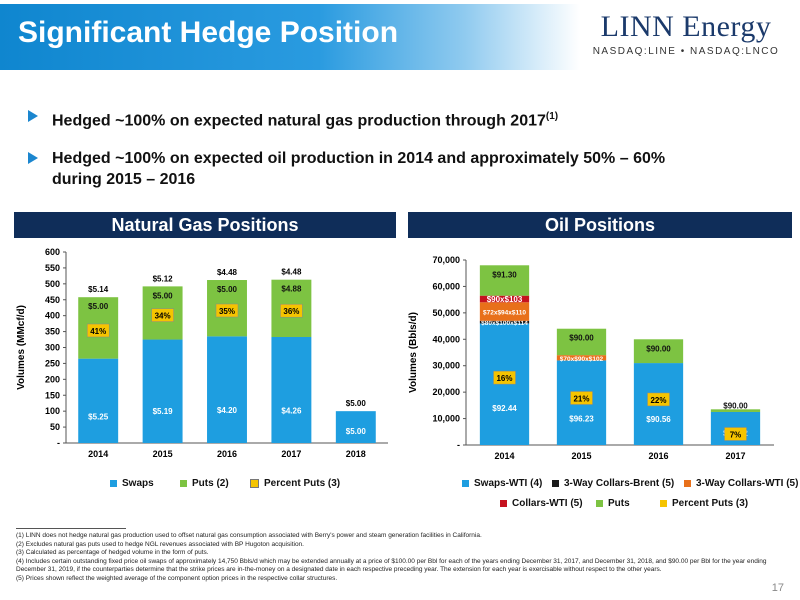 The width and height of the screenshot is (800, 600). Describe the element at coordinates (686, 26) in the screenshot. I see `logo-name: LINN Energy` at that location.